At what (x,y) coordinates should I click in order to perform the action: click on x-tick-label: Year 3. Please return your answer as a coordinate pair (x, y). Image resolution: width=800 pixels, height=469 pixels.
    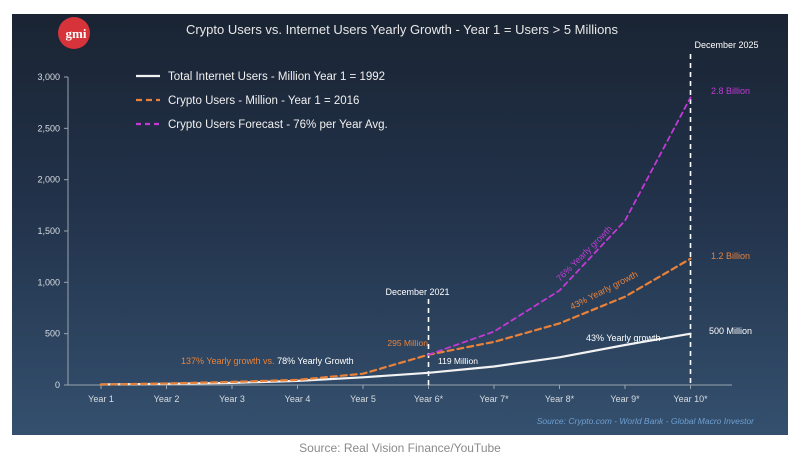
    Looking at the image, I should click on (232, 399).